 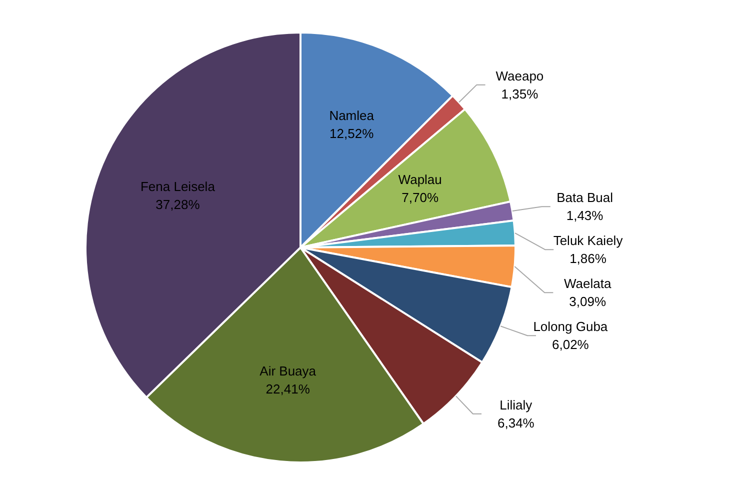 What do you see at coordinates (587, 302) in the screenshot?
I see `data-label: 3,09%` at bounding box center [587, 302].